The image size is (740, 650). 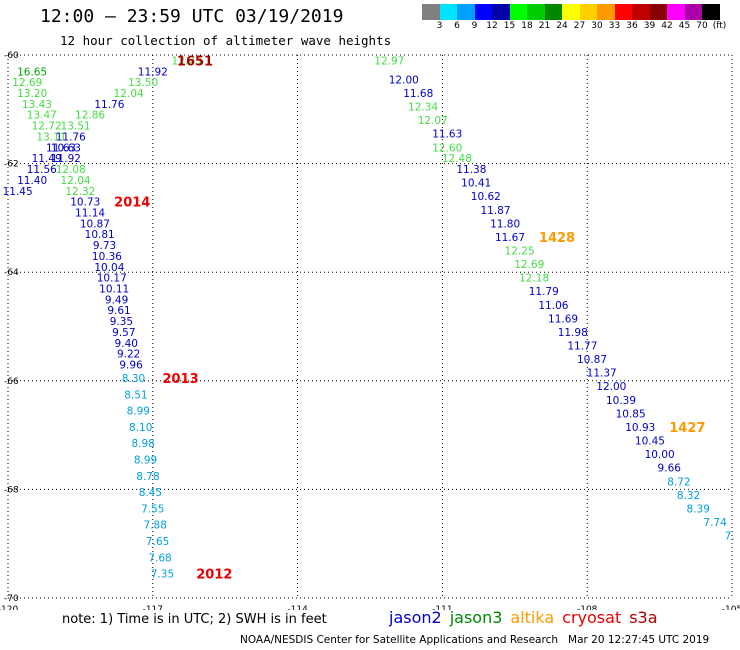 What do you see at coordinates (650, 442) in the screenshot?
I see `wave-height-value: 10.45` at bounding box center [650, 442].